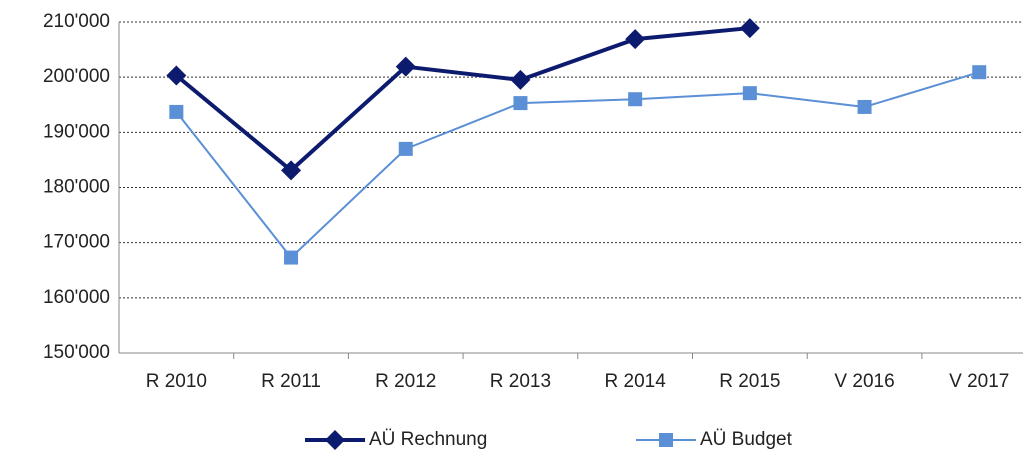 The width and height of the screenshot is (1025, 457). Describe the element at coordinates (76, 242) in the screenshot. I see `y-tick-label: 170'000` at that location.